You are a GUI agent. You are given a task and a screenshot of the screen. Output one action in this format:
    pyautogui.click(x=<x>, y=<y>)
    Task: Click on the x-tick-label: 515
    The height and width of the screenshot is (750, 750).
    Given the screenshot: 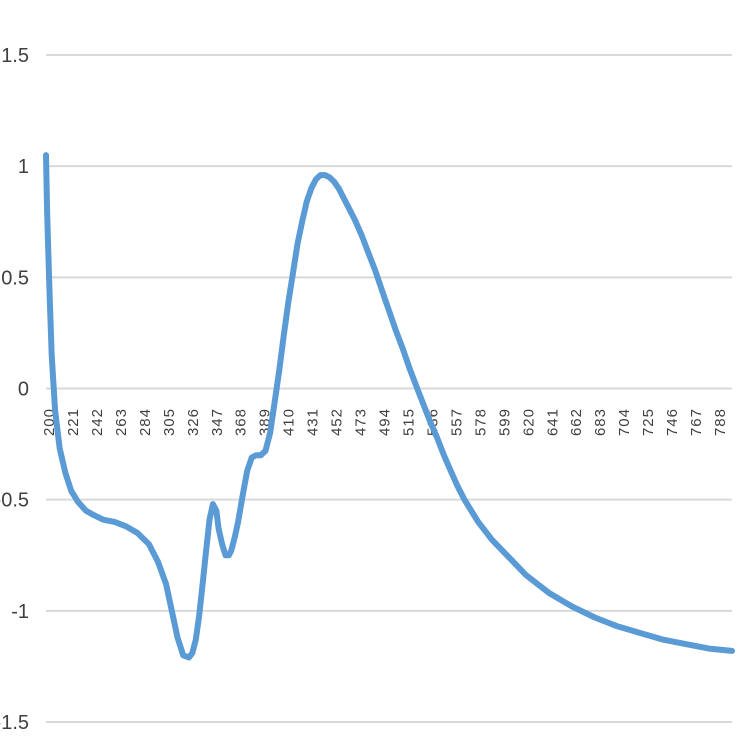 What is the action you would take?
    pyautogui.click(x=408, y=422)
    